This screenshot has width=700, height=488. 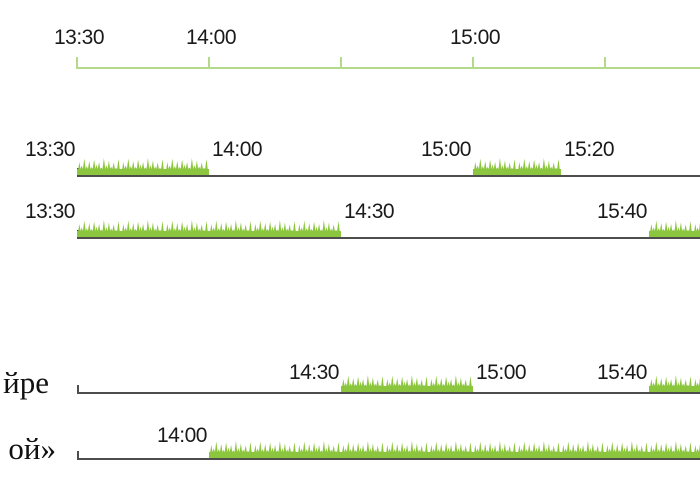 I want to click on axis-tick-label: 15:00, so click(x=475, y=37).